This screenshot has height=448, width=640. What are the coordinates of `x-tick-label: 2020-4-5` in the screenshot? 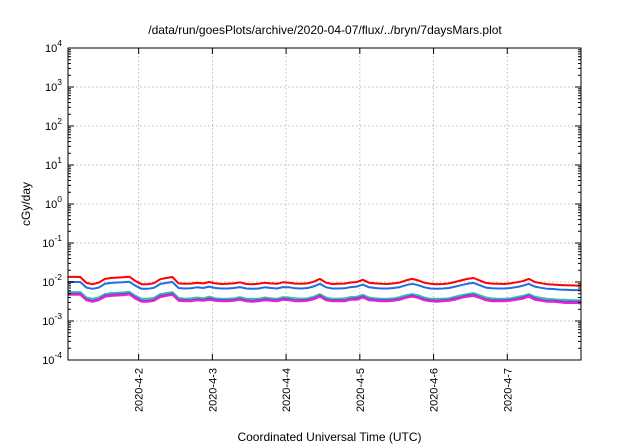 It's located at (361, 390).